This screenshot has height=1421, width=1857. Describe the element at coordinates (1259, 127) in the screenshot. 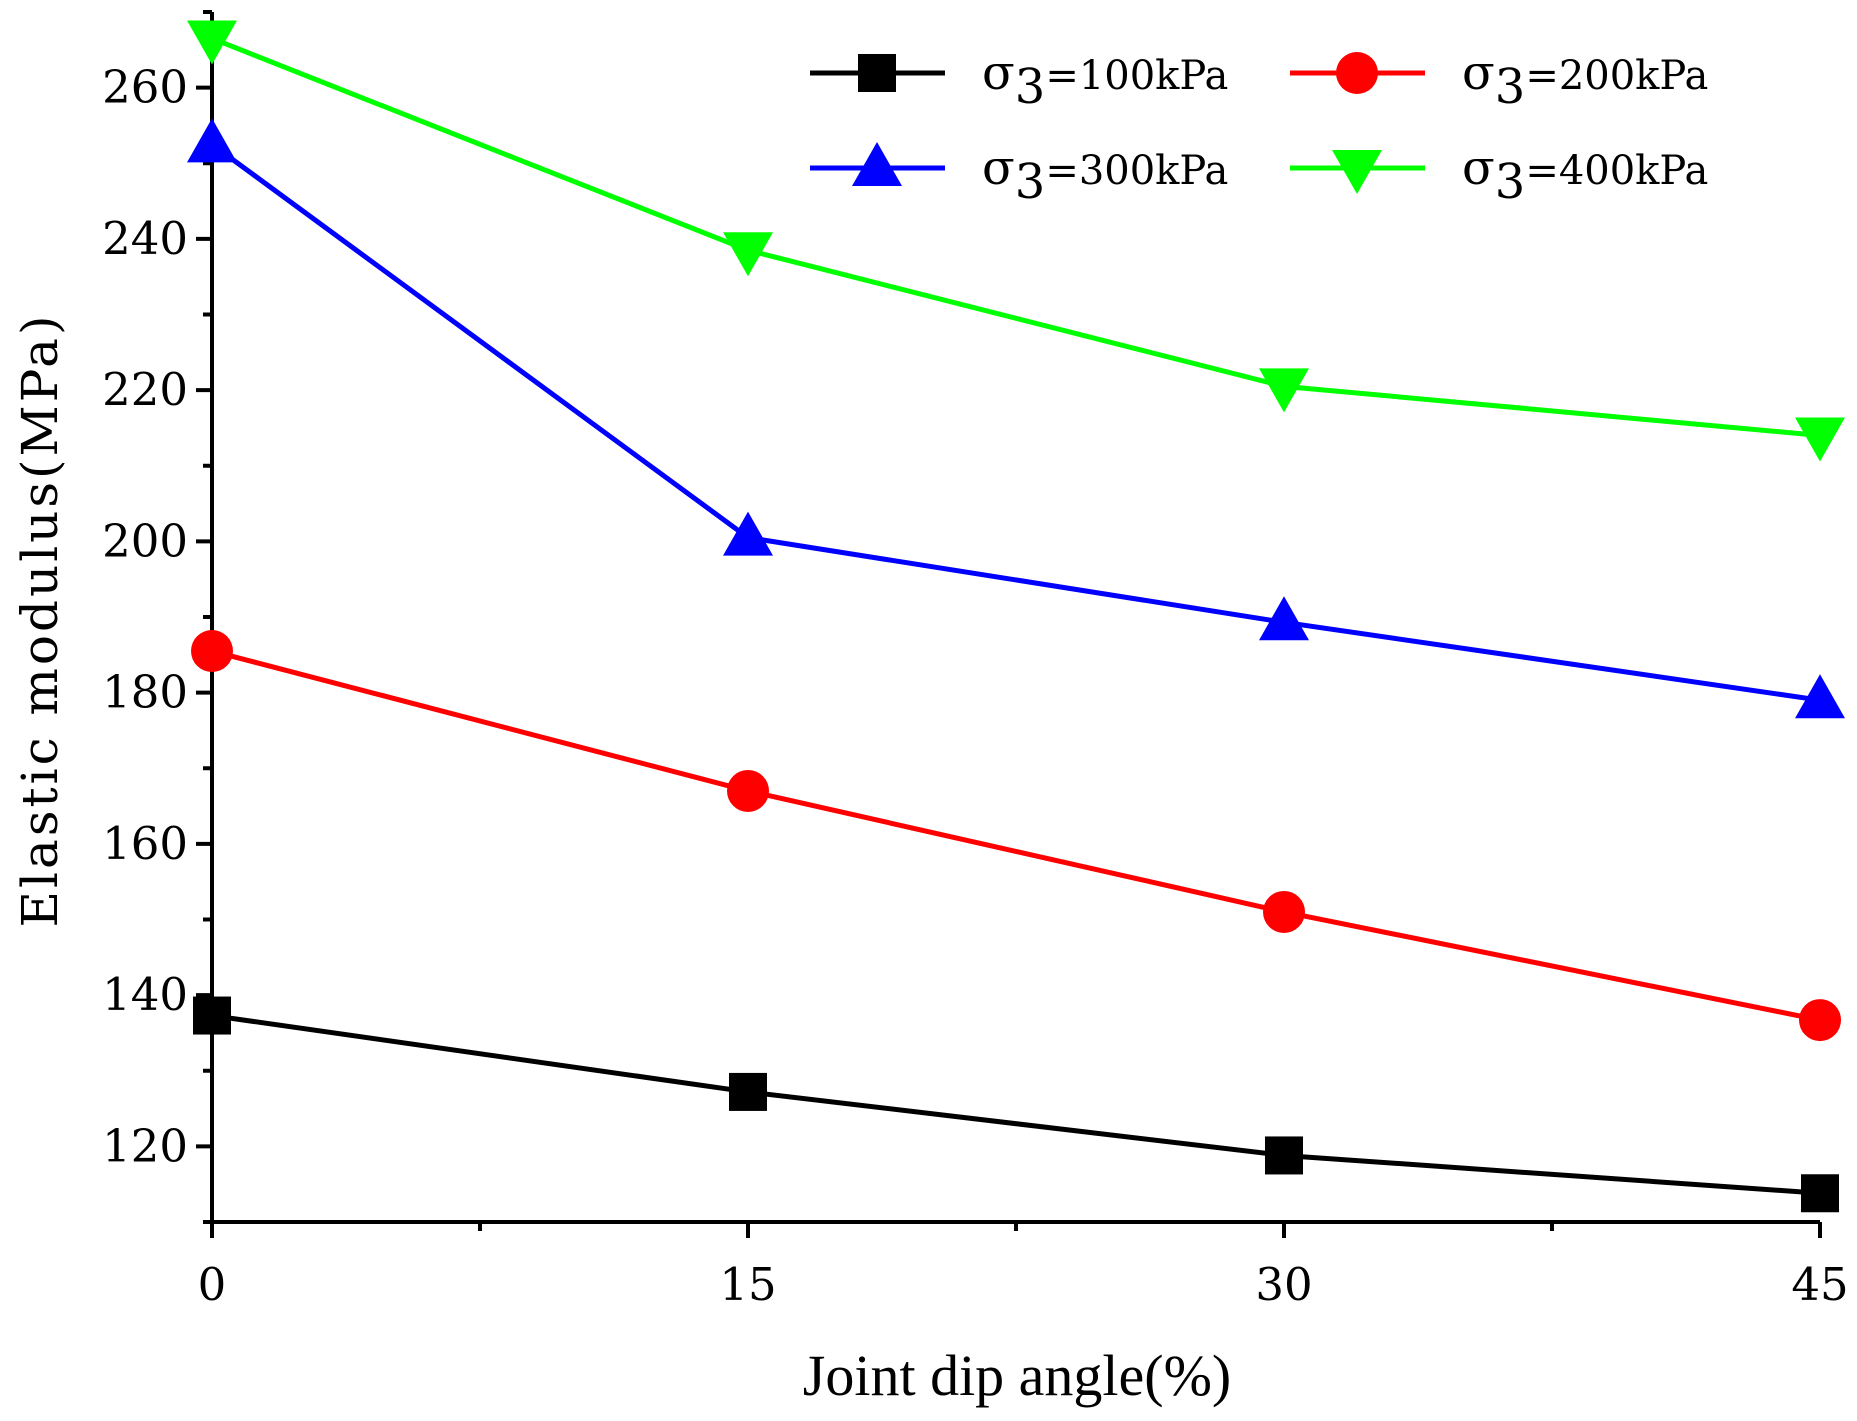

I see `legend: σ3=100kPa σ3=200kPa σ3=300kPa σ3=400kPa` at that location.